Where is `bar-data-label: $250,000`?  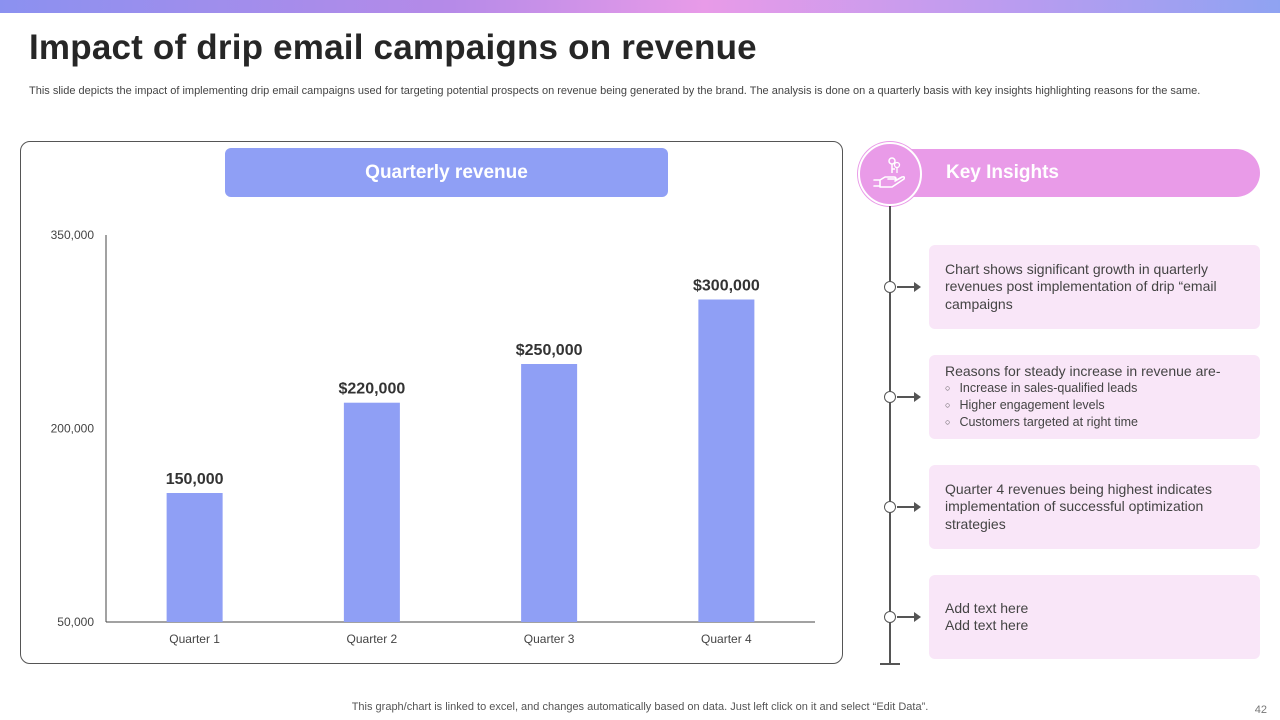 bar-data-label: $250,000 is located at coordinates (549, 350).